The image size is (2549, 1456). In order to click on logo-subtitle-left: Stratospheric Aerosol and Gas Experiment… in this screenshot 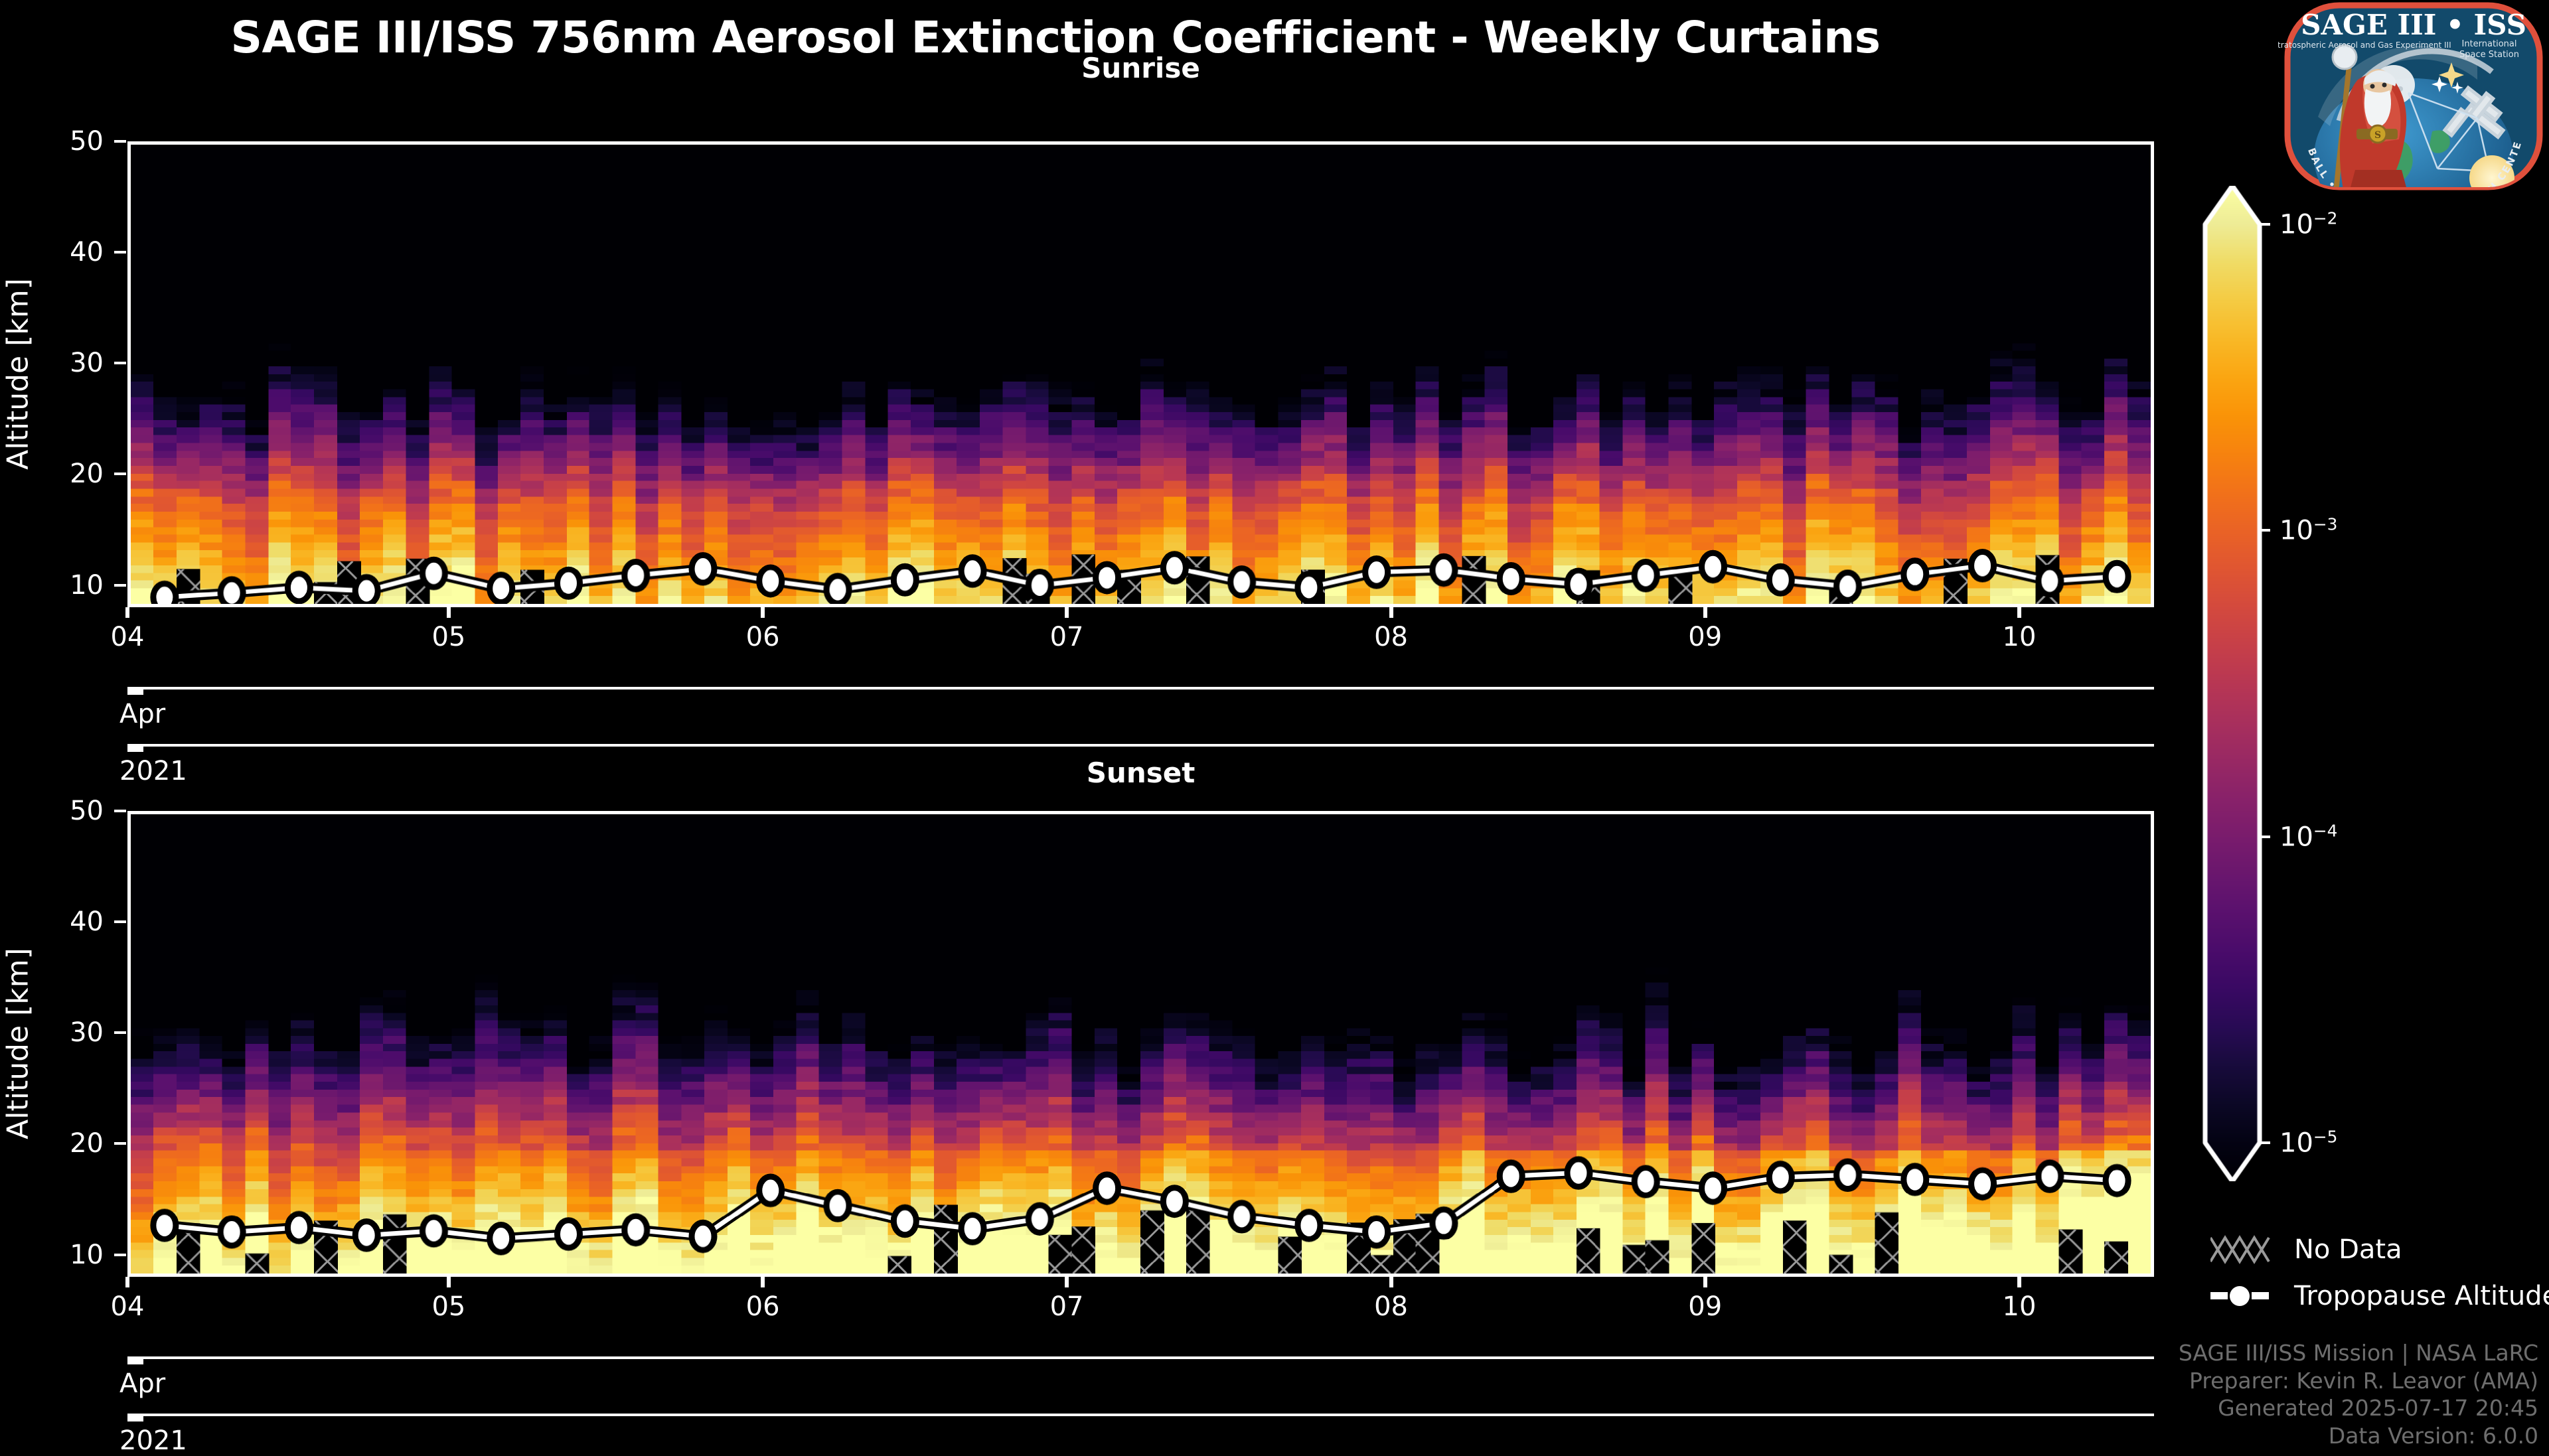, I will do `click(2364, 45)`.